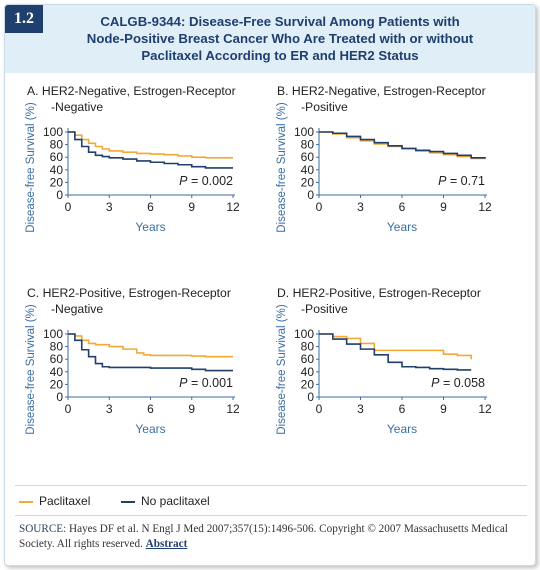 The image size is (540, 570). Describe the element at coordinates (461, 181) in the screenshot. I see `p-value-annotation: P = 0.71` at that location.